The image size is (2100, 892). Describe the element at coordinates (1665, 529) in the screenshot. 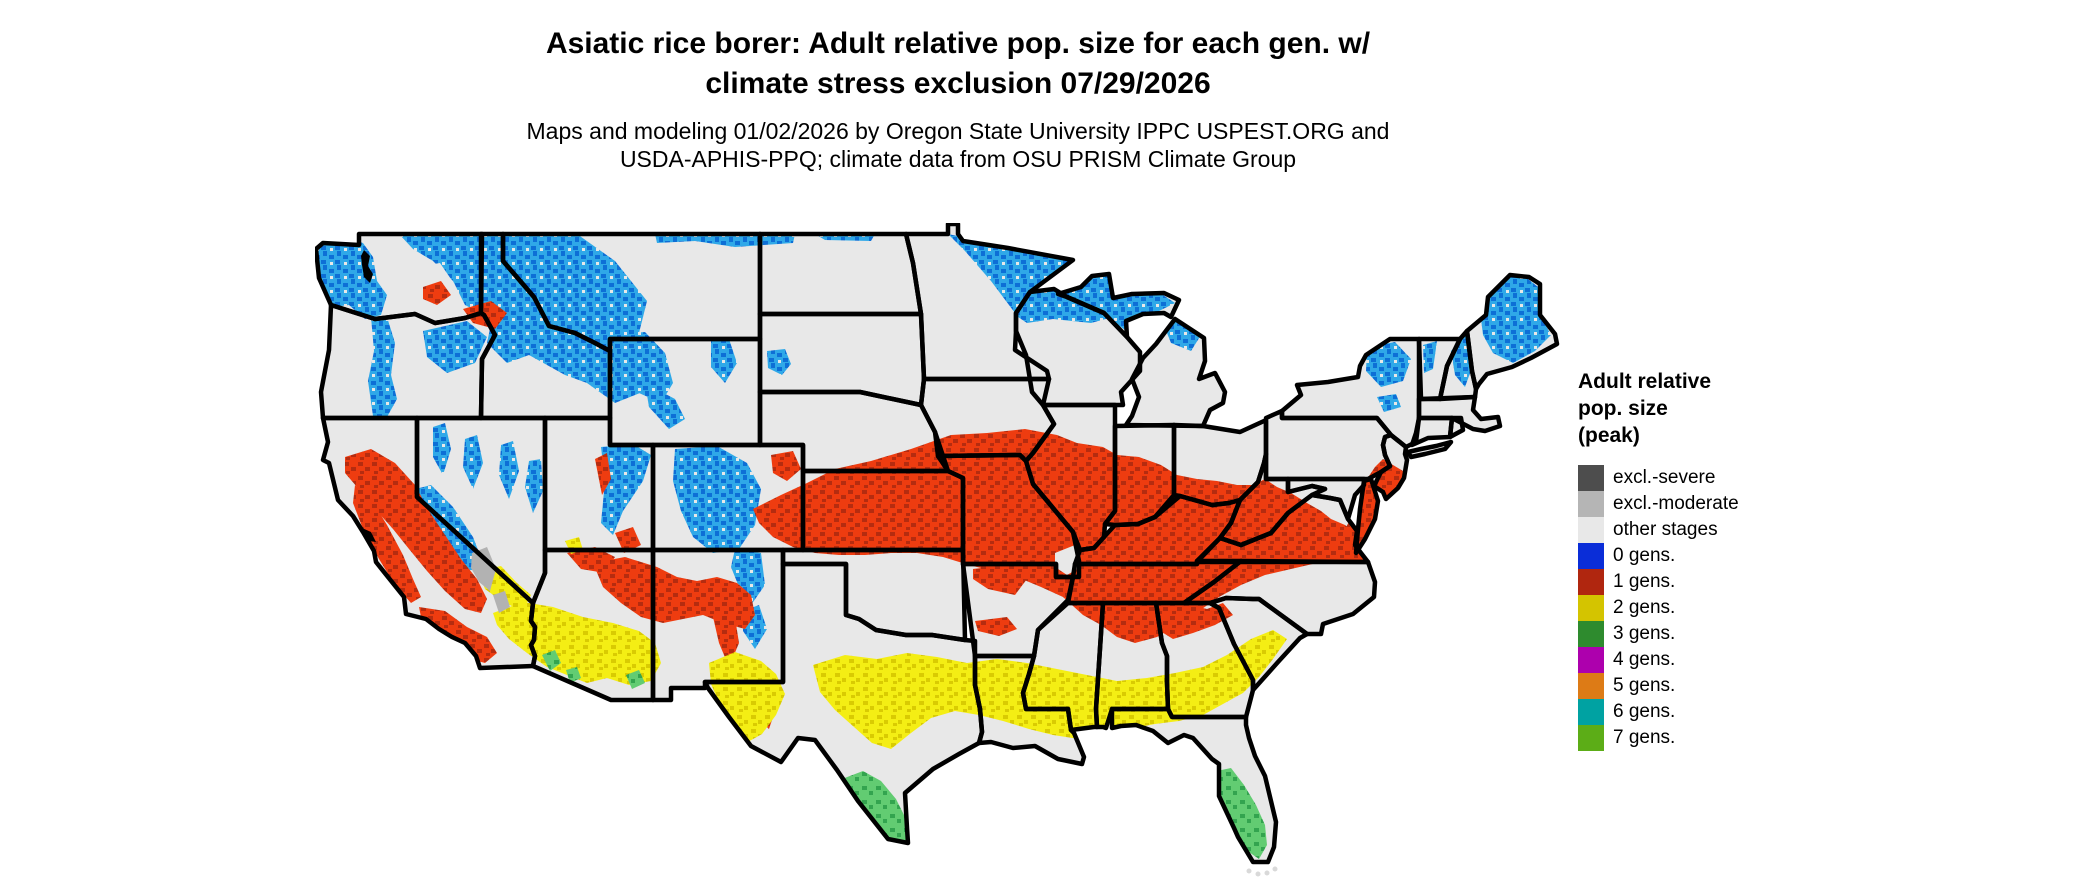

I see `legend-item-label: other stages` at that location.